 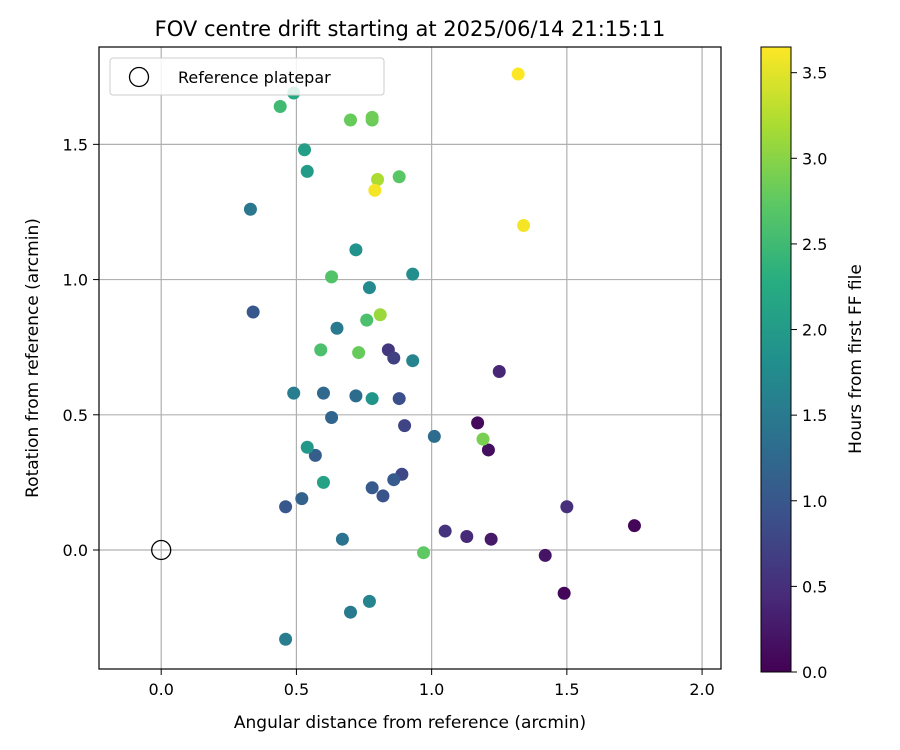 What do you see at coordinates (701, 689) in the screenshot?
I see `x-tick-label: 2.0` at bounding box center [701, 689].